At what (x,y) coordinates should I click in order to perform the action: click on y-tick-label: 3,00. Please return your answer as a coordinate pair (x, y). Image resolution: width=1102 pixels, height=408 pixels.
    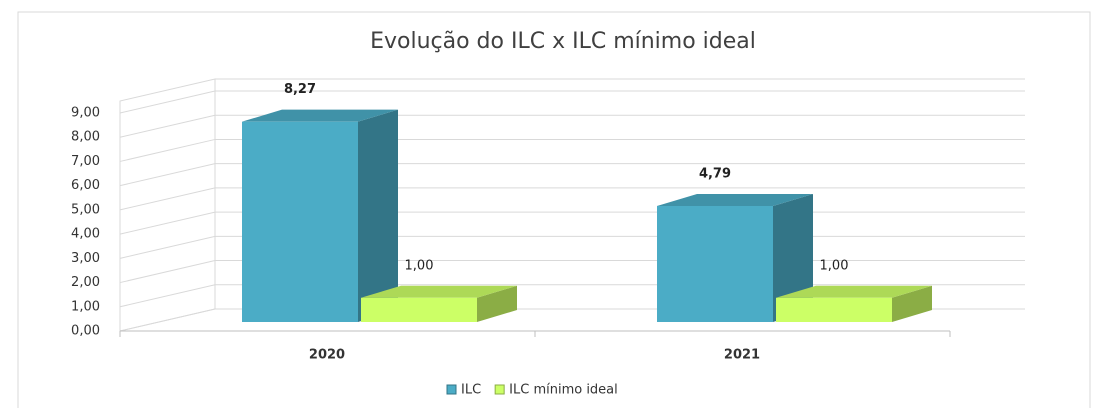
    Looking at the image, I should click on (85, 258).